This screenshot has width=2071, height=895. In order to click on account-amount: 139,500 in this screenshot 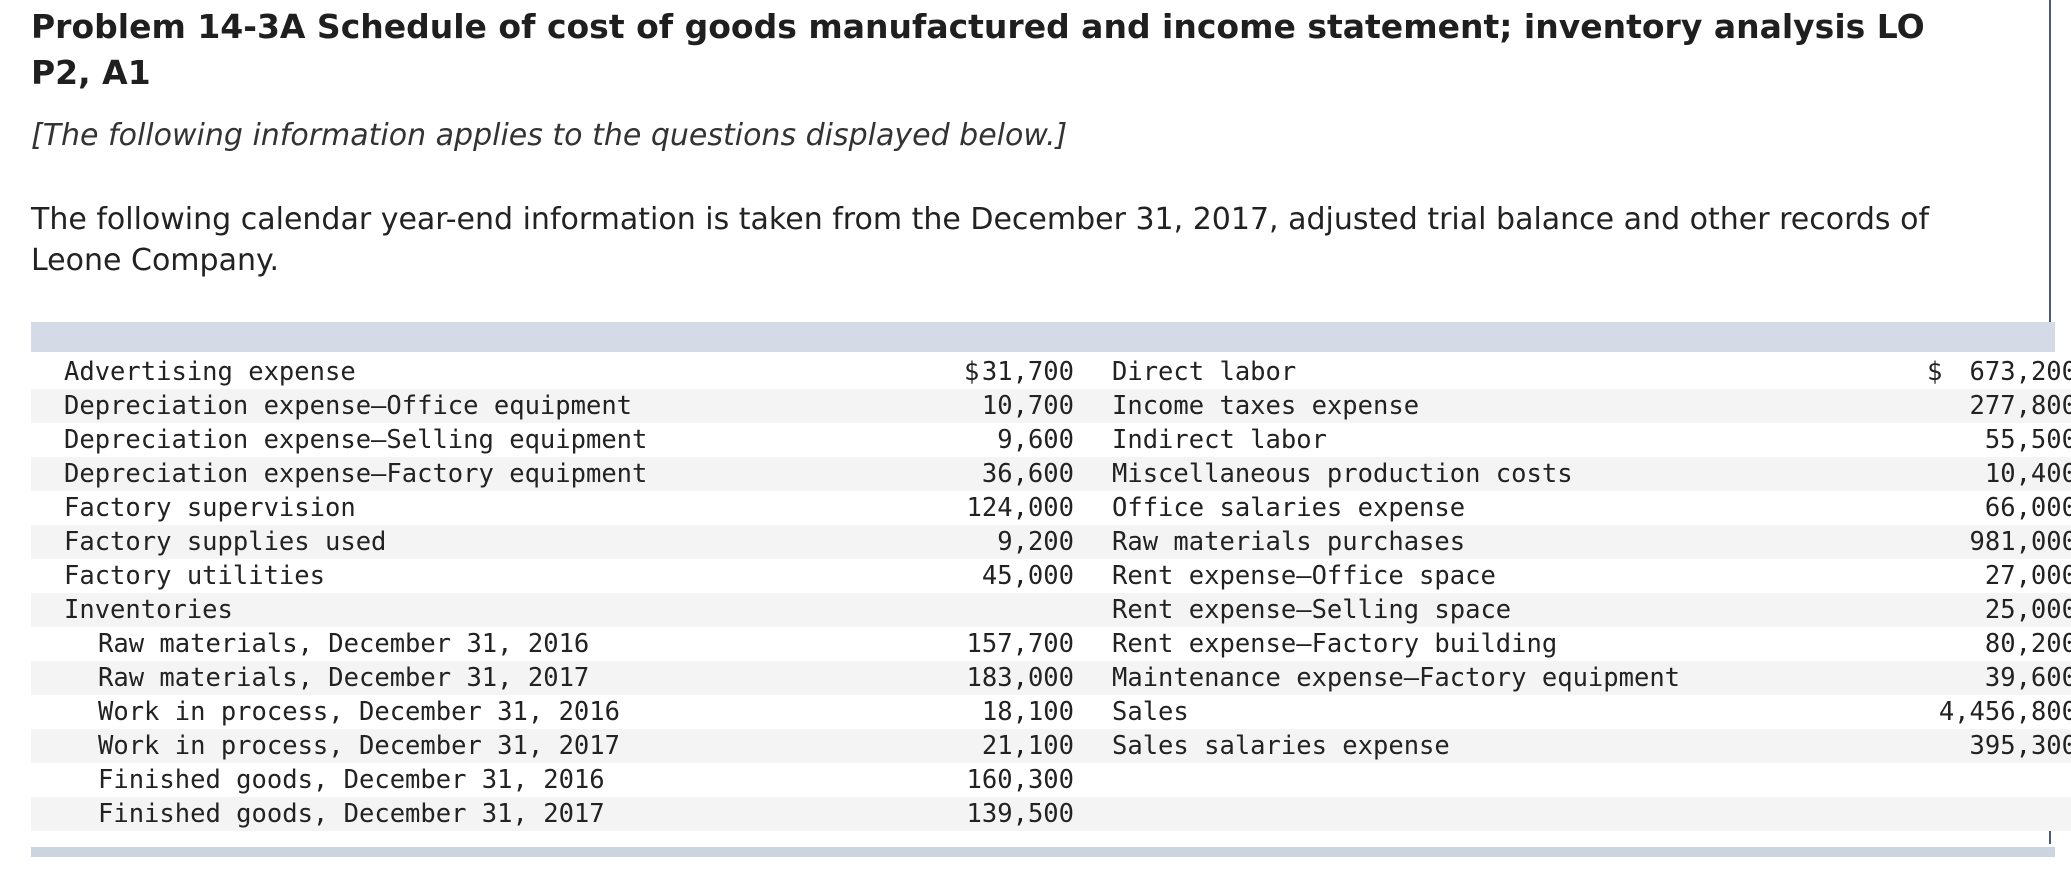, I will do `click(1019, 814)`.